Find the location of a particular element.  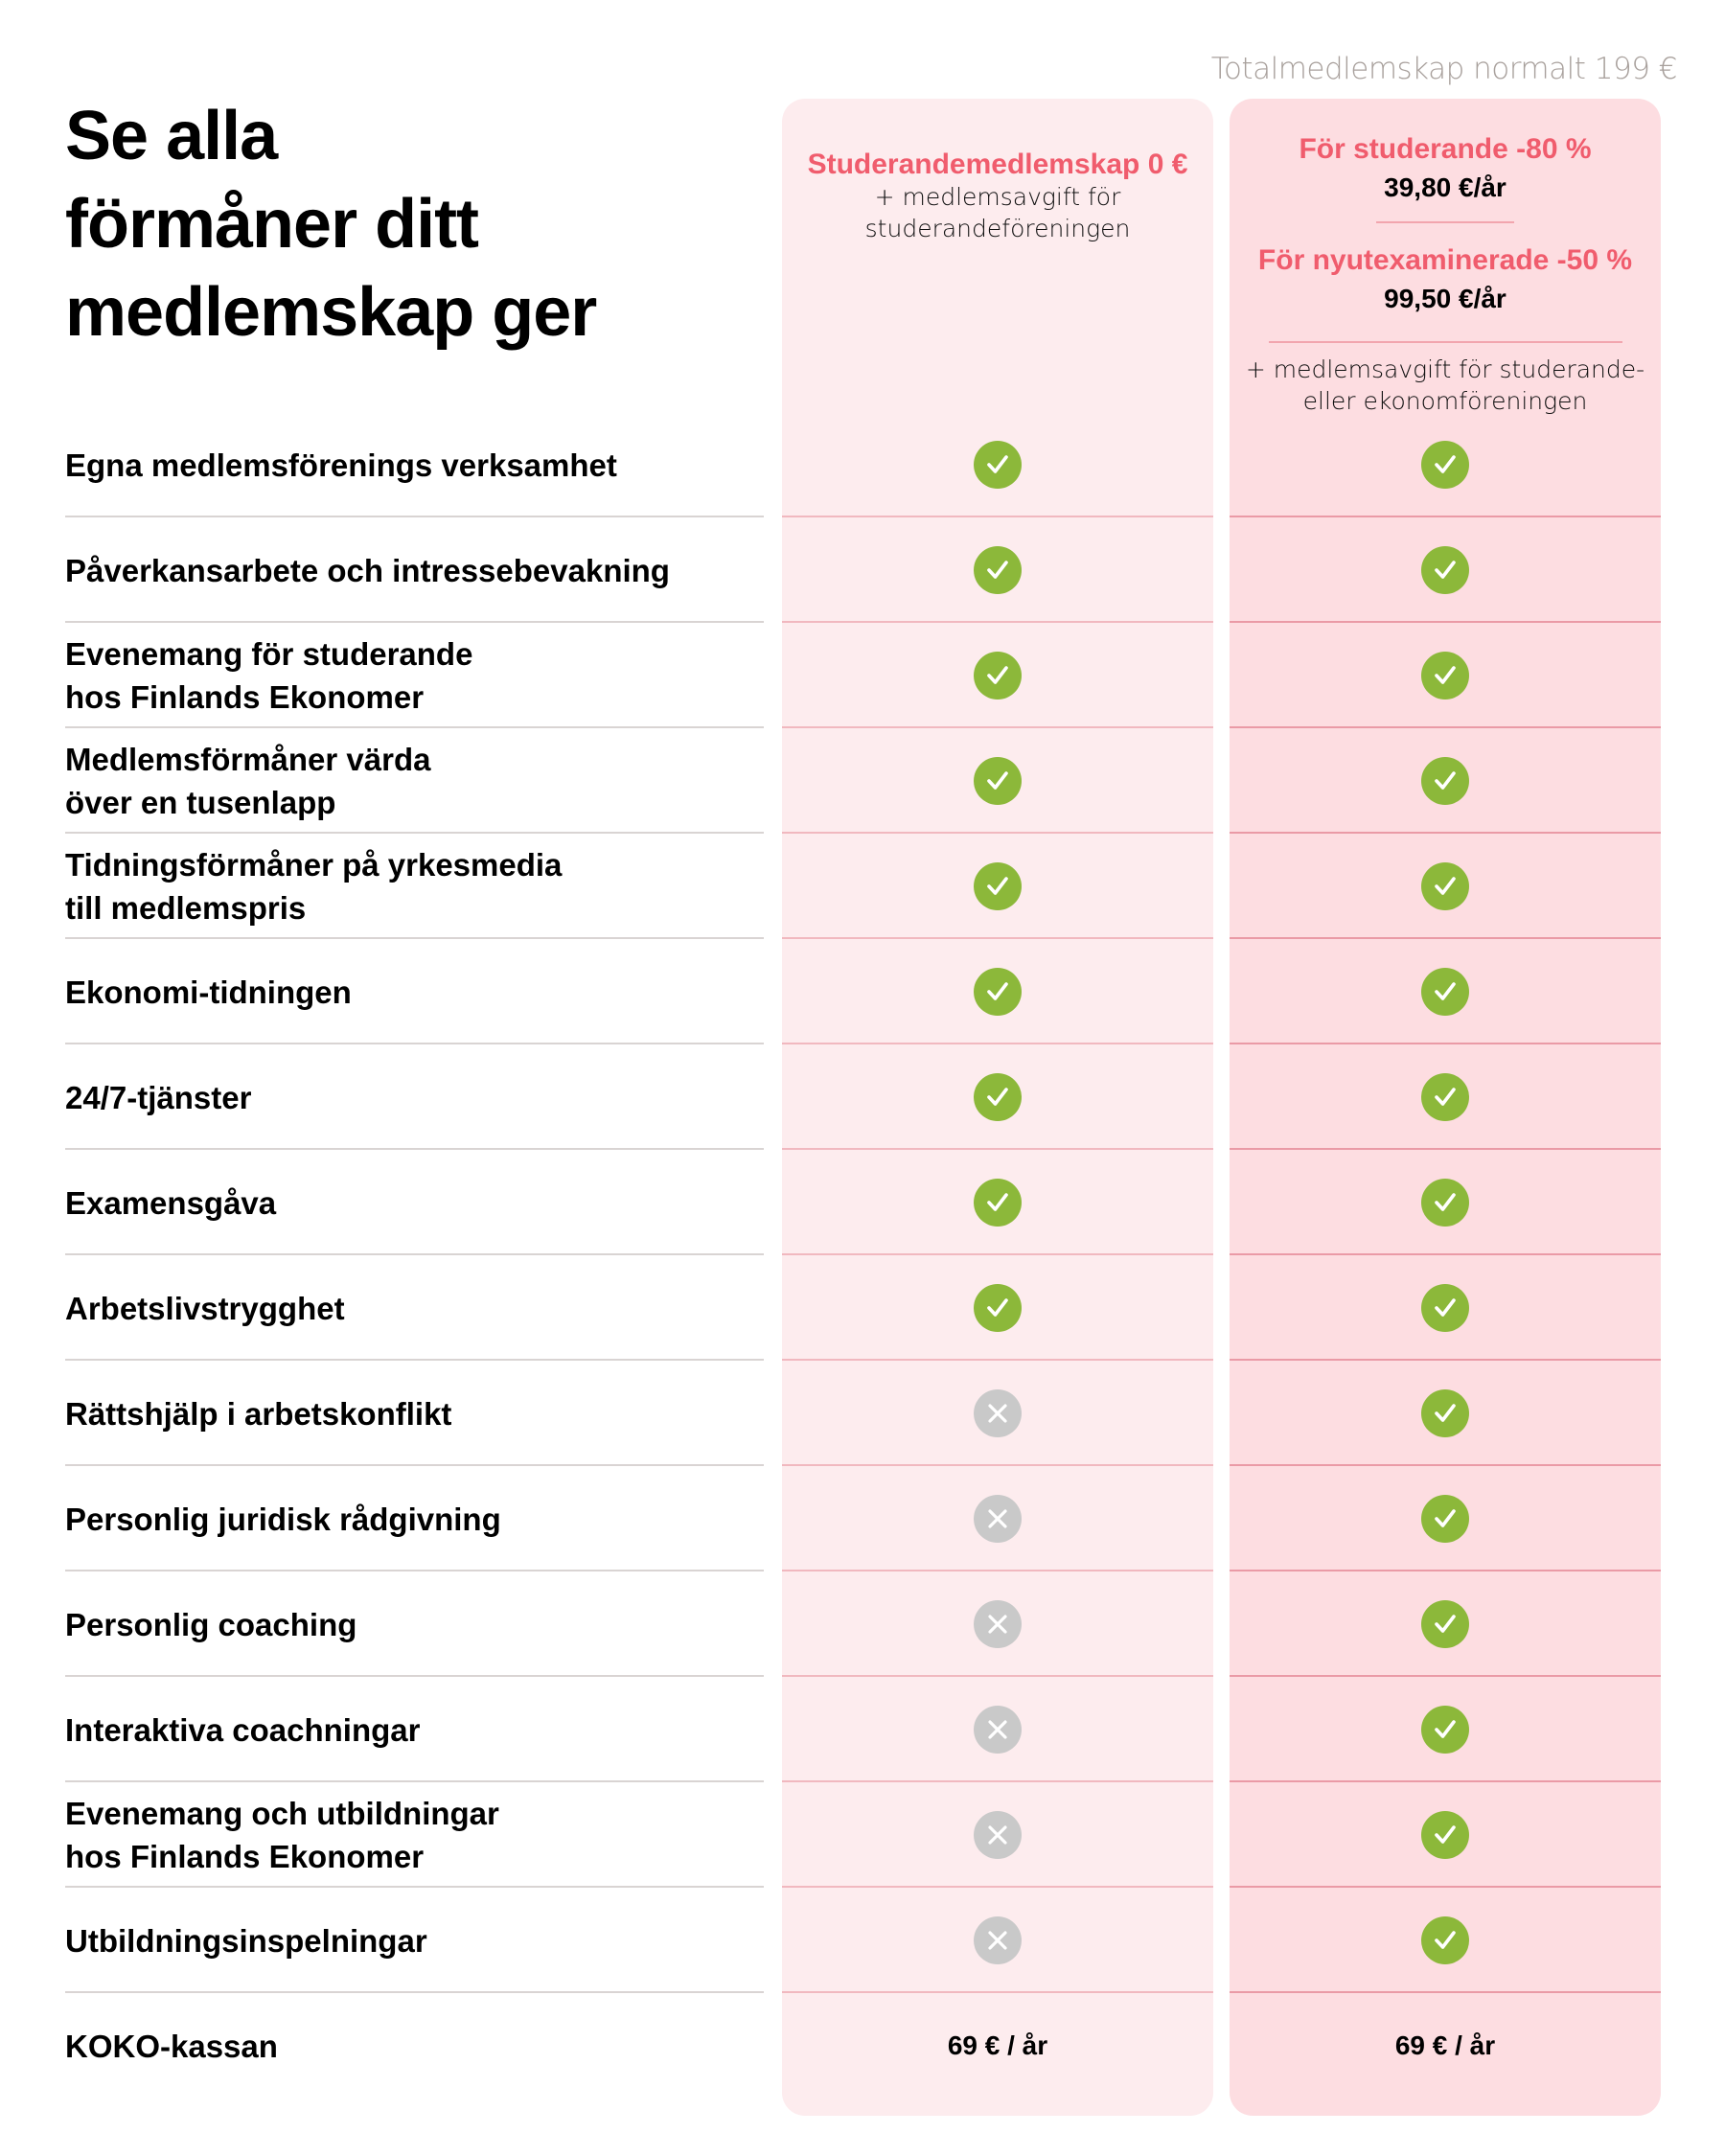

table-row: Rättshjälp i arbetskonflikt is located at coordinates (862, 1413).